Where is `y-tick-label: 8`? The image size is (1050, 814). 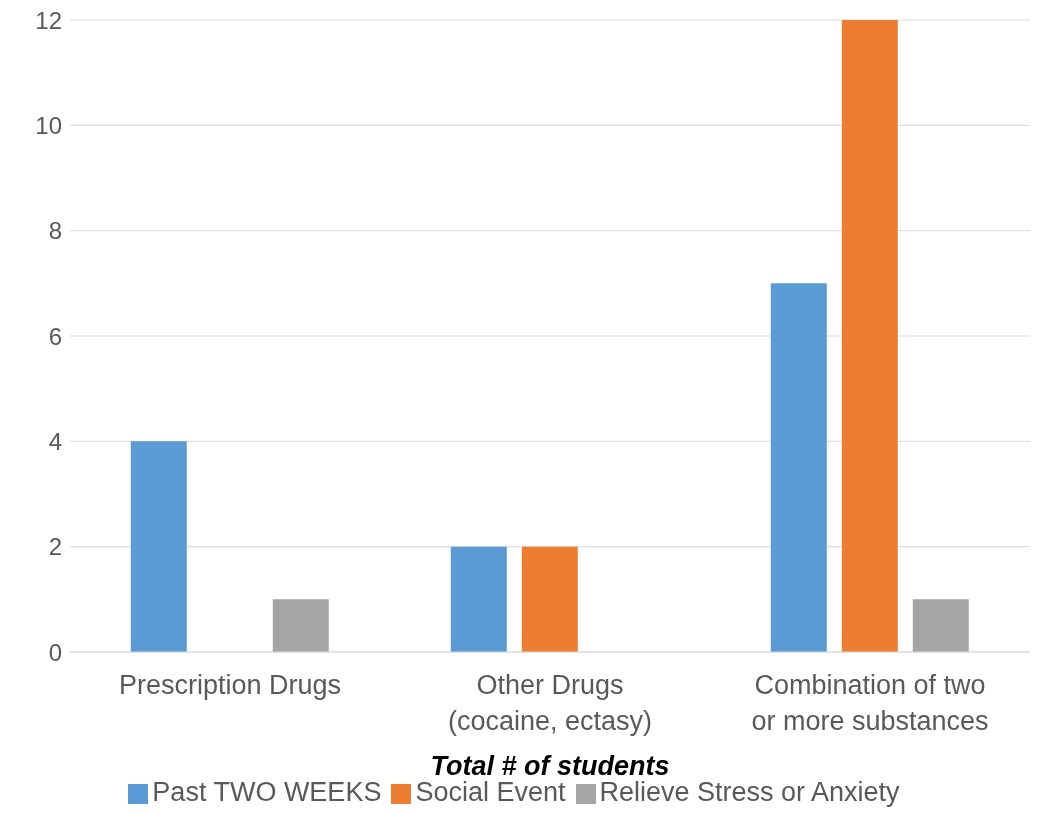
y-tick-label: 8 is located at coordinates (55, 231).